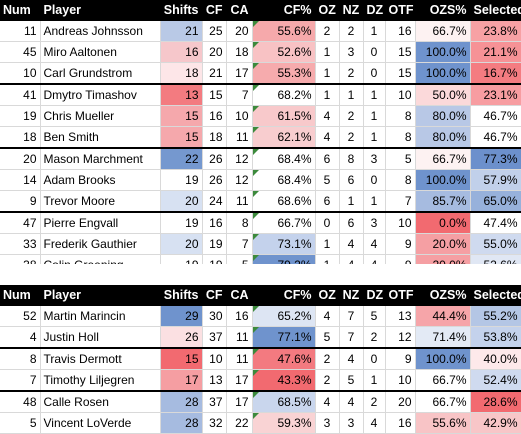  Describe the element at coordinates (495, 401) in the screenshot. I see `selected-cell: 28.6%` at that location.